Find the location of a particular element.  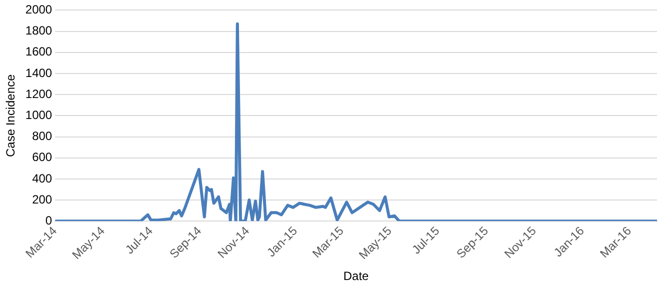

x-axis-title: Date is located at coordinates (356, 276).